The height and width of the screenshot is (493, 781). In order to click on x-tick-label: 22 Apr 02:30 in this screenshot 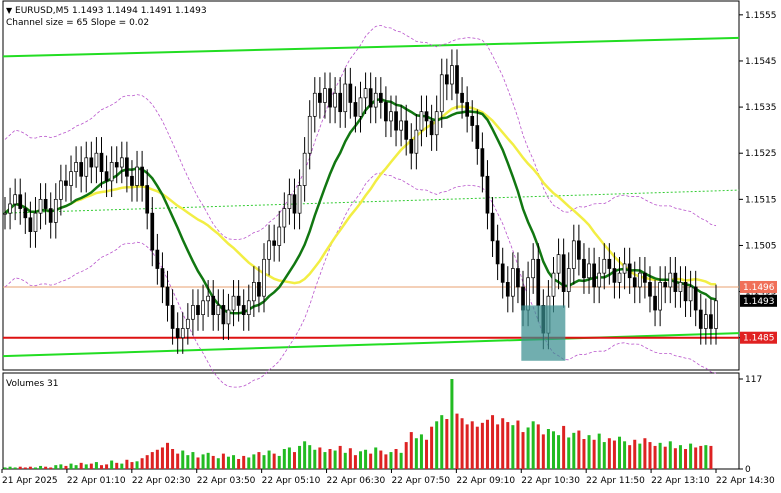, I will do `click(161, 481)`.